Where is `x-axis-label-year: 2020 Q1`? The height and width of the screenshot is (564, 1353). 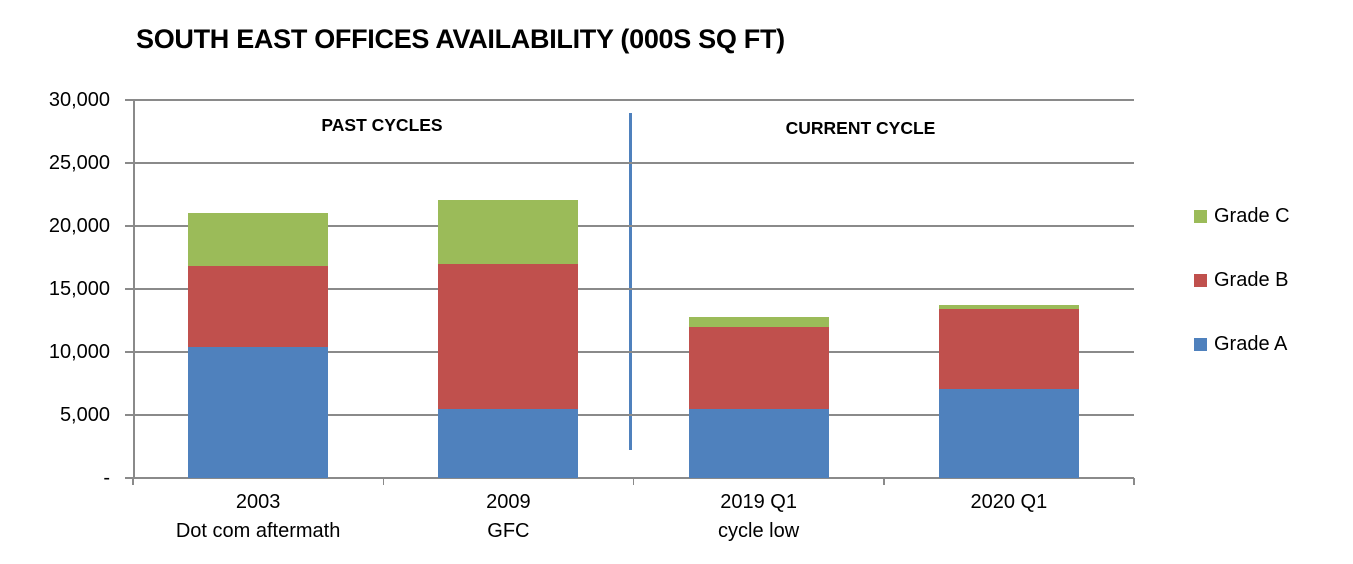 x-axis-label-year: 2020 Q1 is located at coordinates (1009, 502).